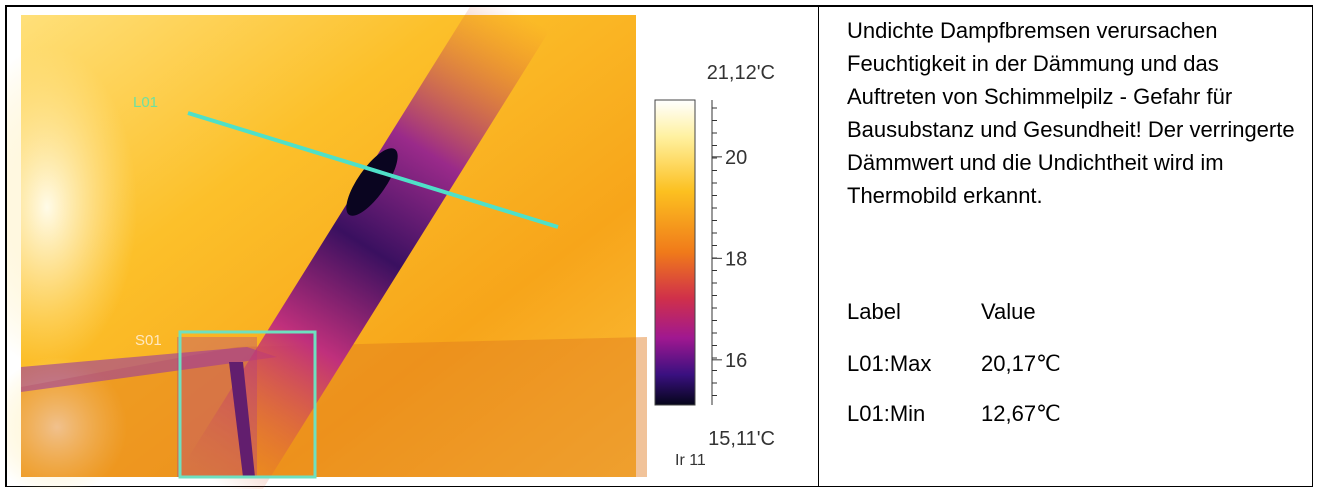 Image resolution: width=1319 pixels, height=492 pixels. Describe the element at coordinates (145, 102) in the screenshot. I see `line-label: L01` at that location.